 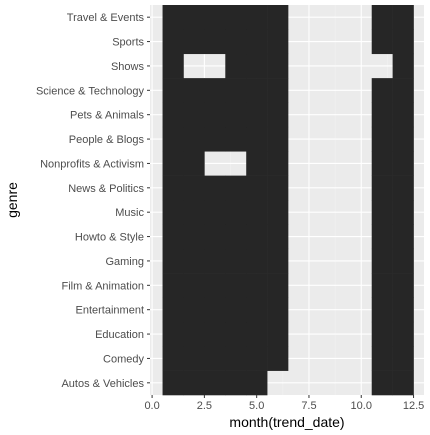 What do you see at coordinates (119, 335) in the screenshot?
I see `y-tick-label: Education` at bounding box center [119, 335].